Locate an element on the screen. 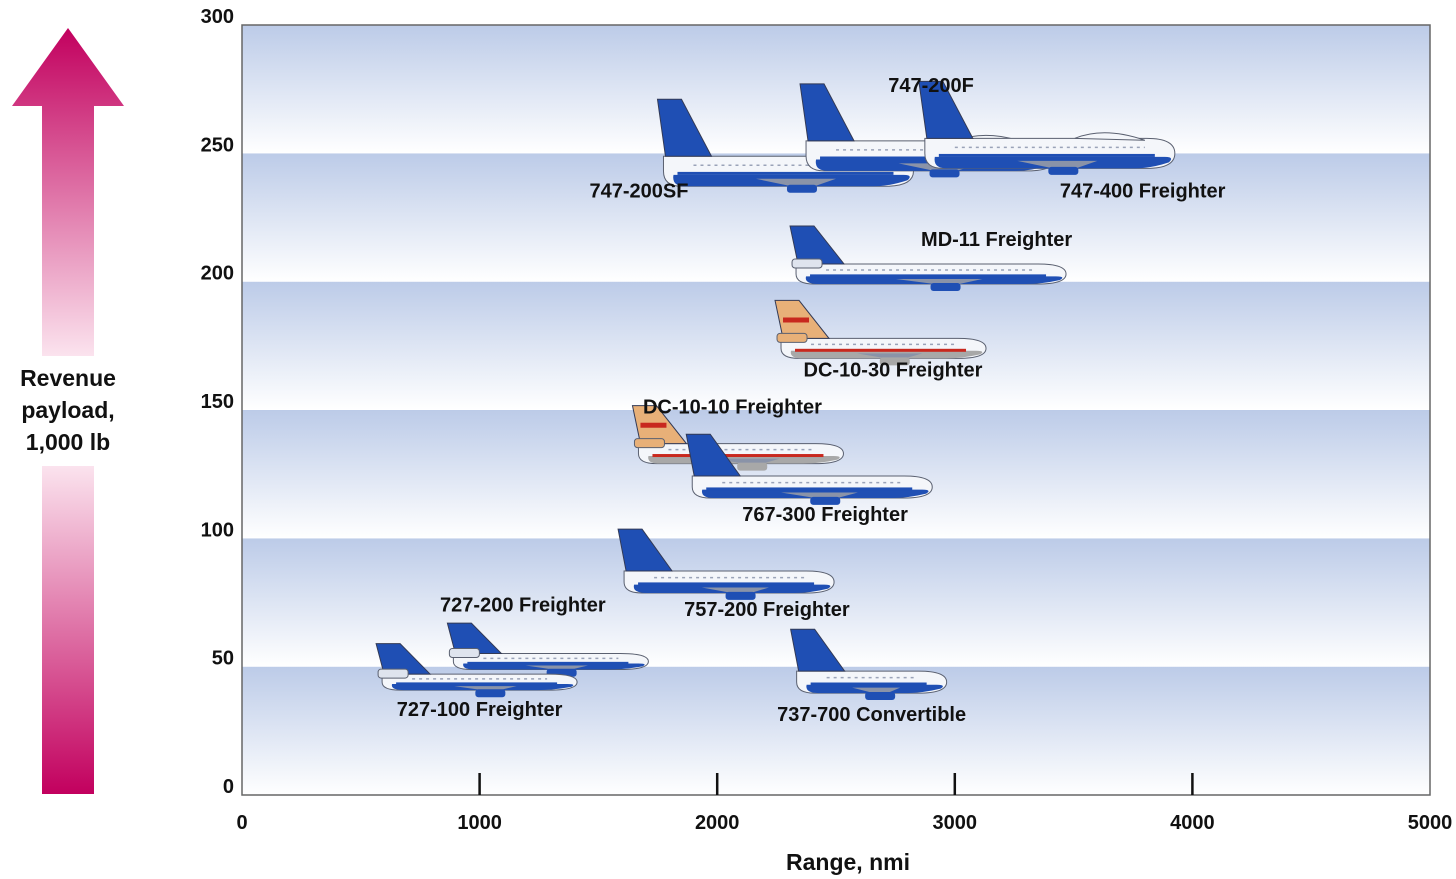  y-axis-title: Revenue payload, 1,000 lb is located at coordinates (68, 410).